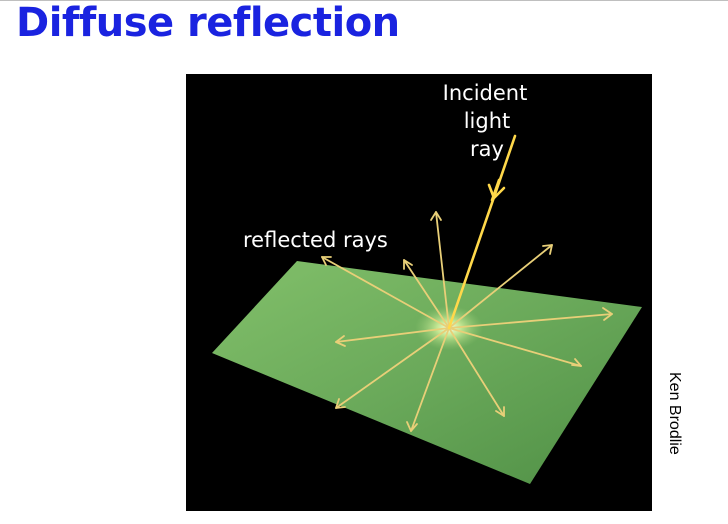  I want to click on reflected-rays-label: reflected rays, so click(315, 240).